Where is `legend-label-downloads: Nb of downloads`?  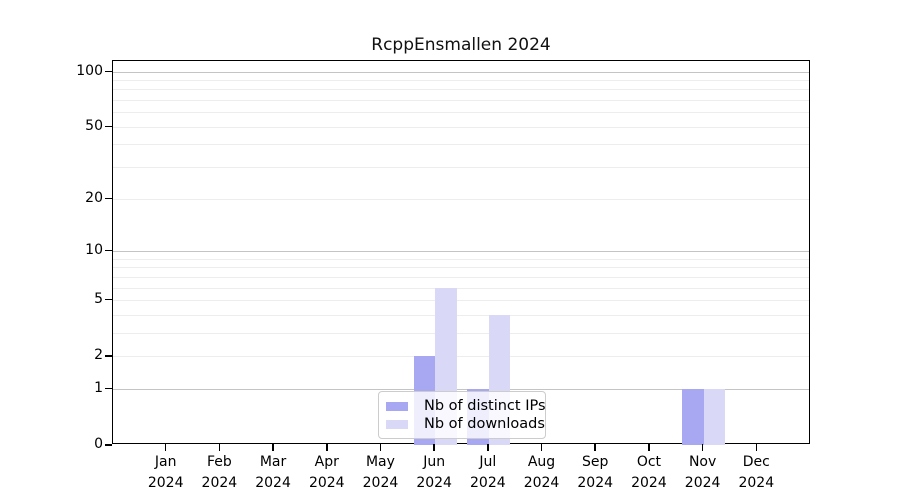
legend-label-downloads: Nb of downloads is located at coordinates (484, 424).